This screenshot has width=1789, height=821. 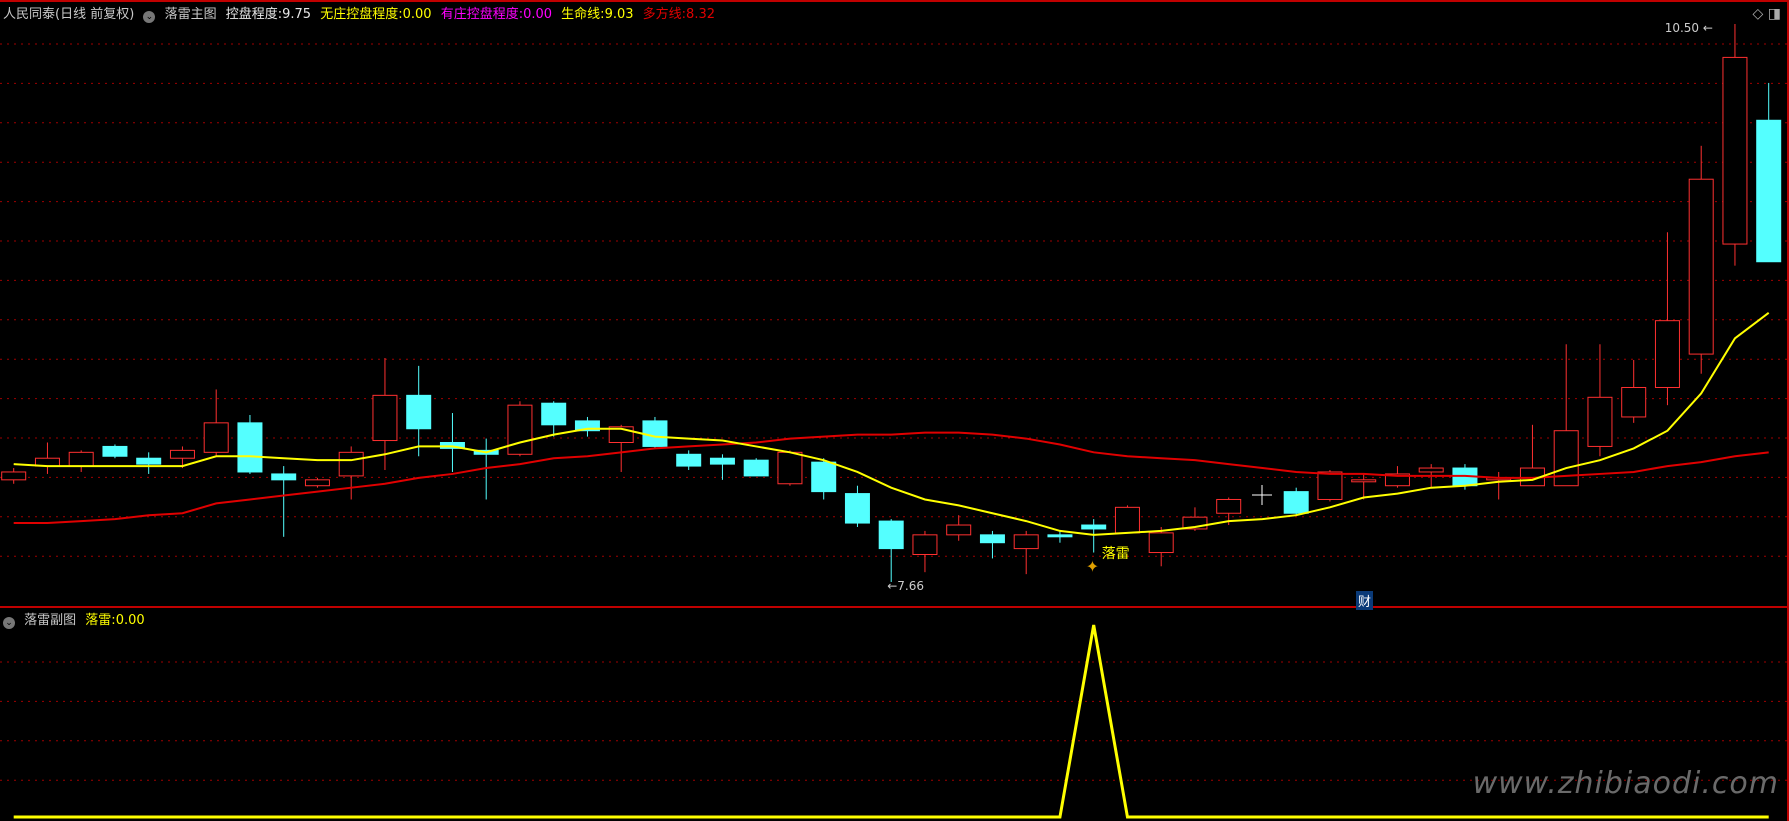 I want to click on bull-line-value: 8.32, so click(x=700, y=14).